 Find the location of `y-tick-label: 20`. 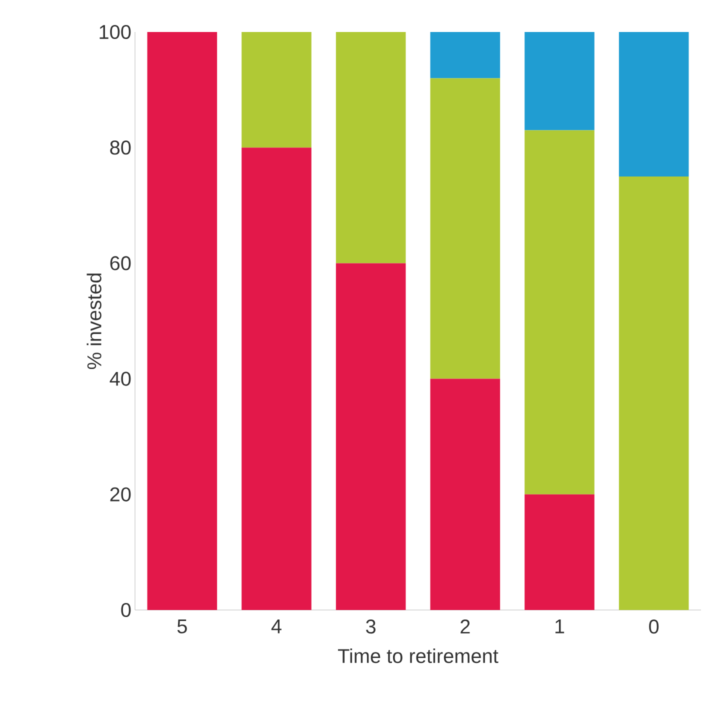

y-tick-label: 20 is located at coordinates (120, 494).